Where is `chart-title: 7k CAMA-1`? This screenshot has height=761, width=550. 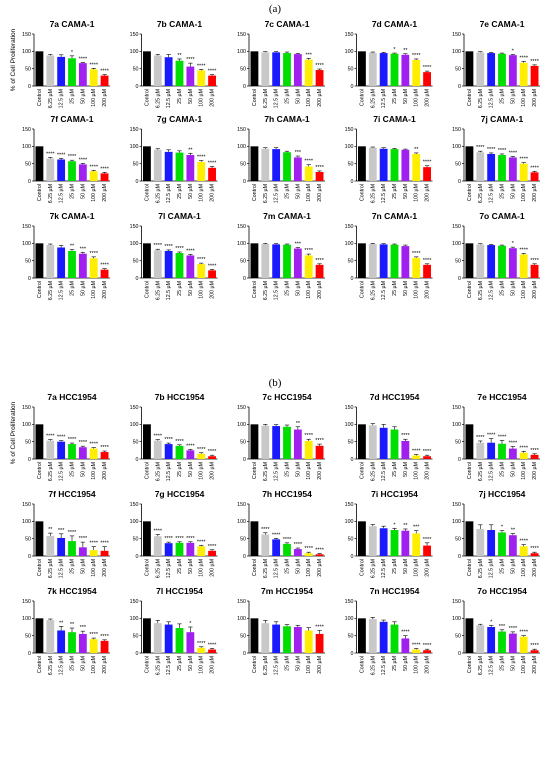
chart-title: 7k CAMA-1 is located at coordinates (72, 216).